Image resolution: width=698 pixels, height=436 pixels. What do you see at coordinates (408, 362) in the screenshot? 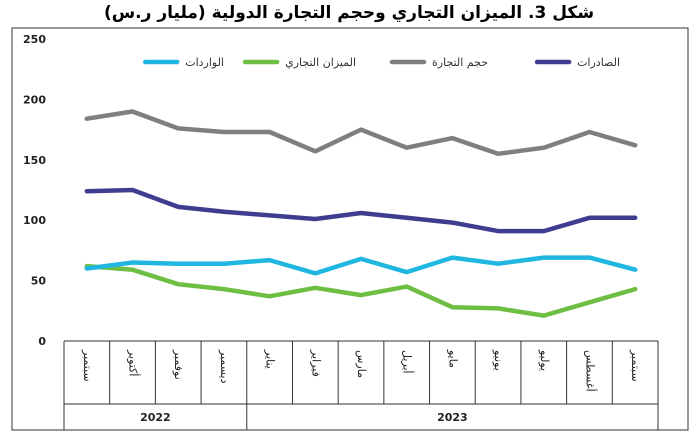
I see `x-tick-label: أبريل` at bounding box center [408, 362].